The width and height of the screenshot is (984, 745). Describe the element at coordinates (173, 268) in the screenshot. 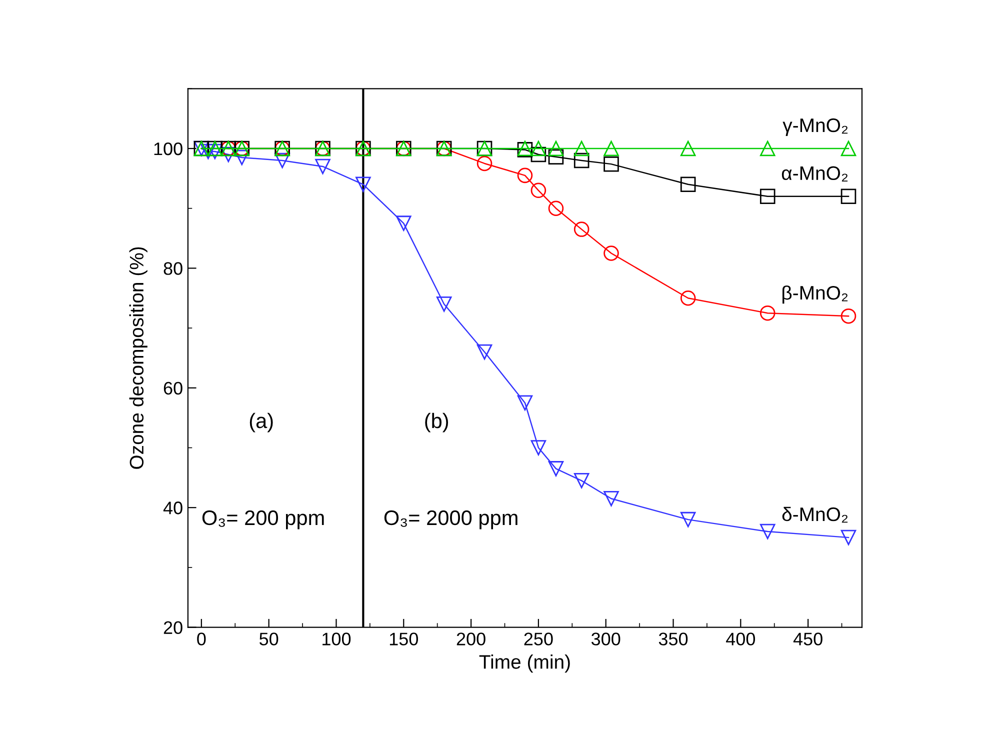

I see `y-tick-label: 80` at that location.